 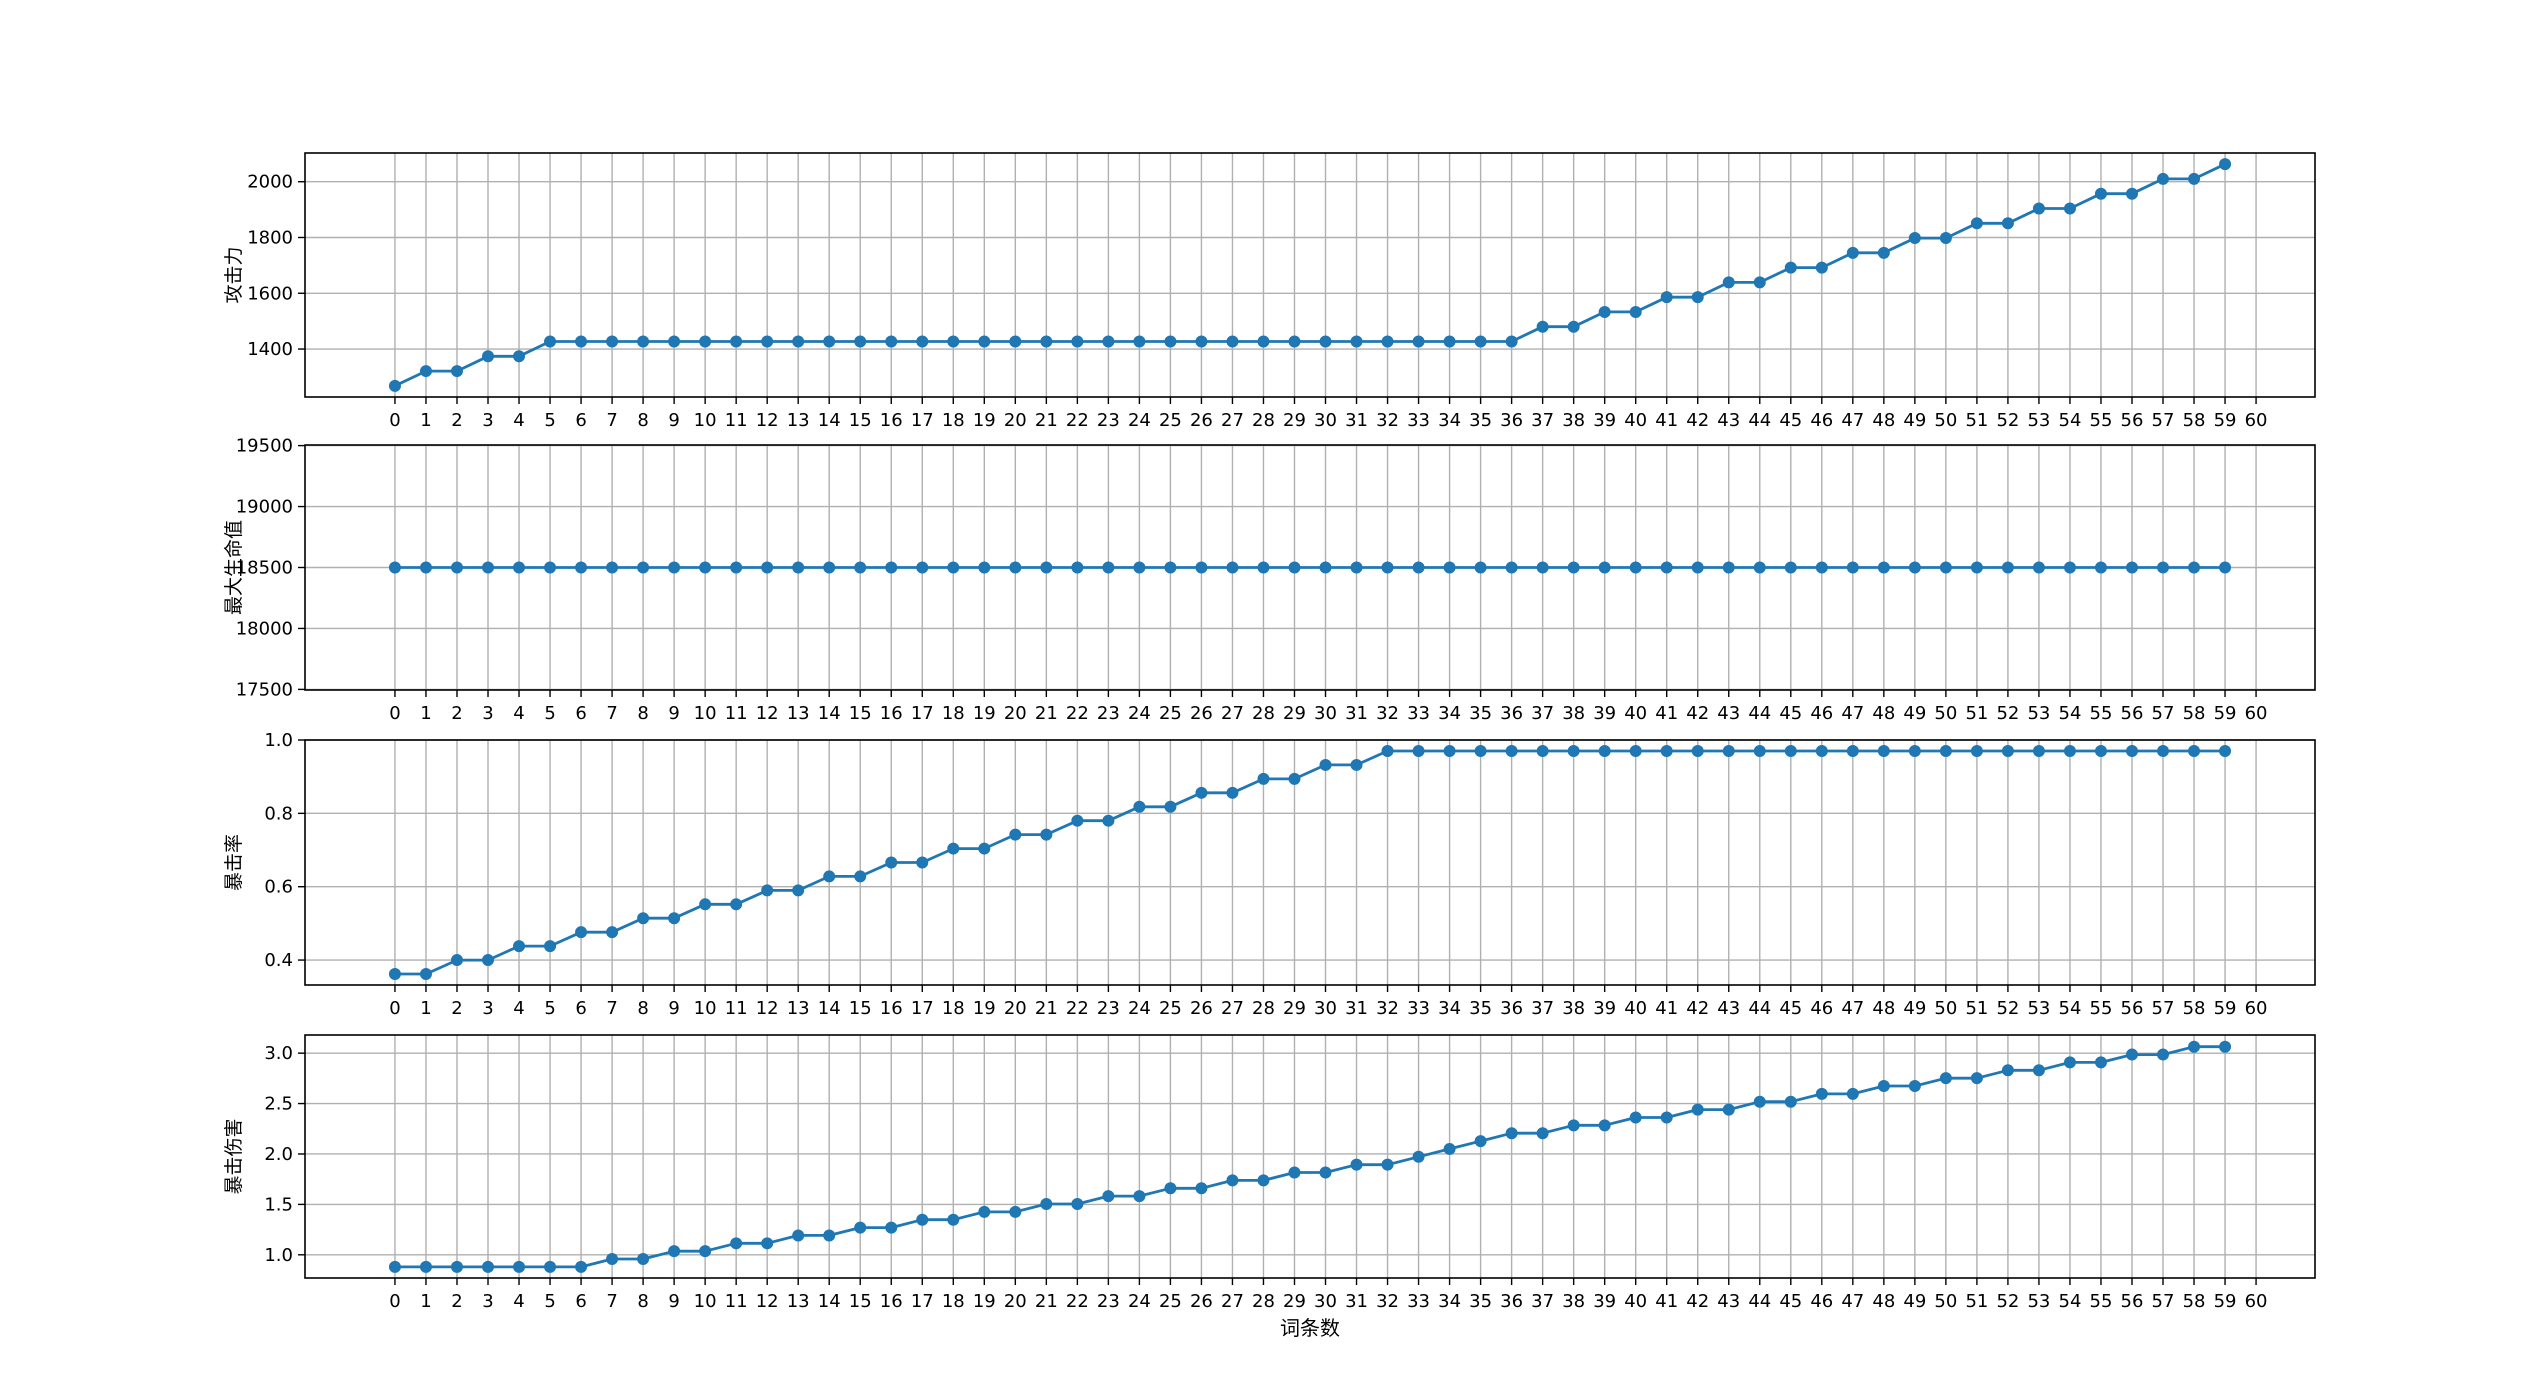 I want to click on x-tick-label: 5, so click(x=549, y=420).